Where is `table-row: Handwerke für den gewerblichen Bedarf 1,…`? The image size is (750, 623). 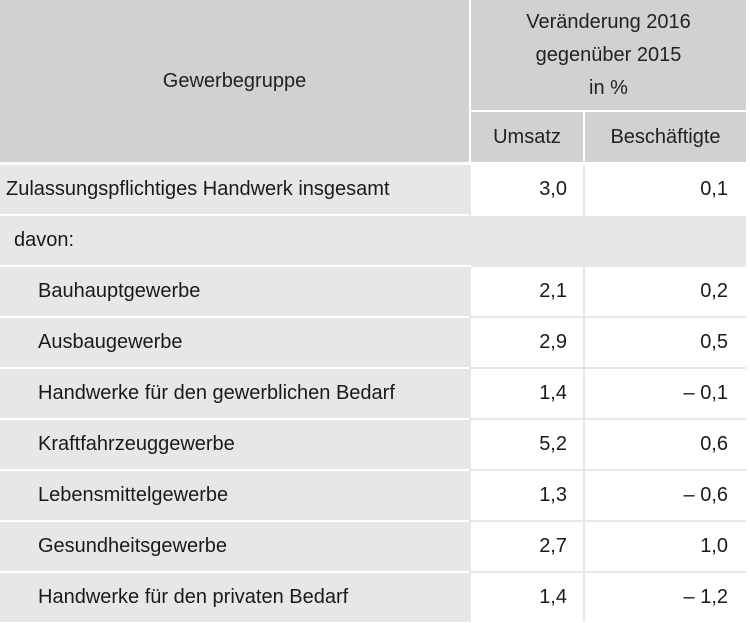
table-row: Handwerke für den gewerblichen Bedarf 1,… is located at coordinates (373, 393).